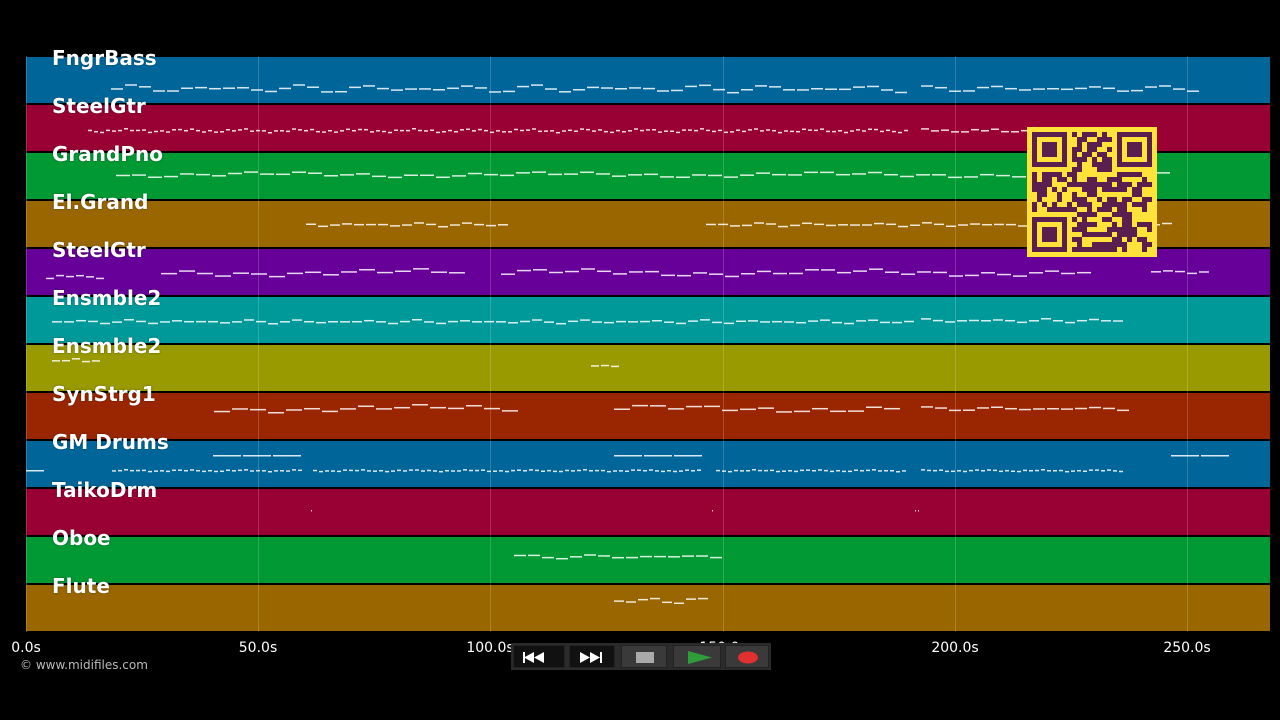 This screenshot has height=720, width=1280. What do you see at coordinates (107, 154) in the screenshot?
I see `track-name: GrandPno` at bounding box center [107, 154].